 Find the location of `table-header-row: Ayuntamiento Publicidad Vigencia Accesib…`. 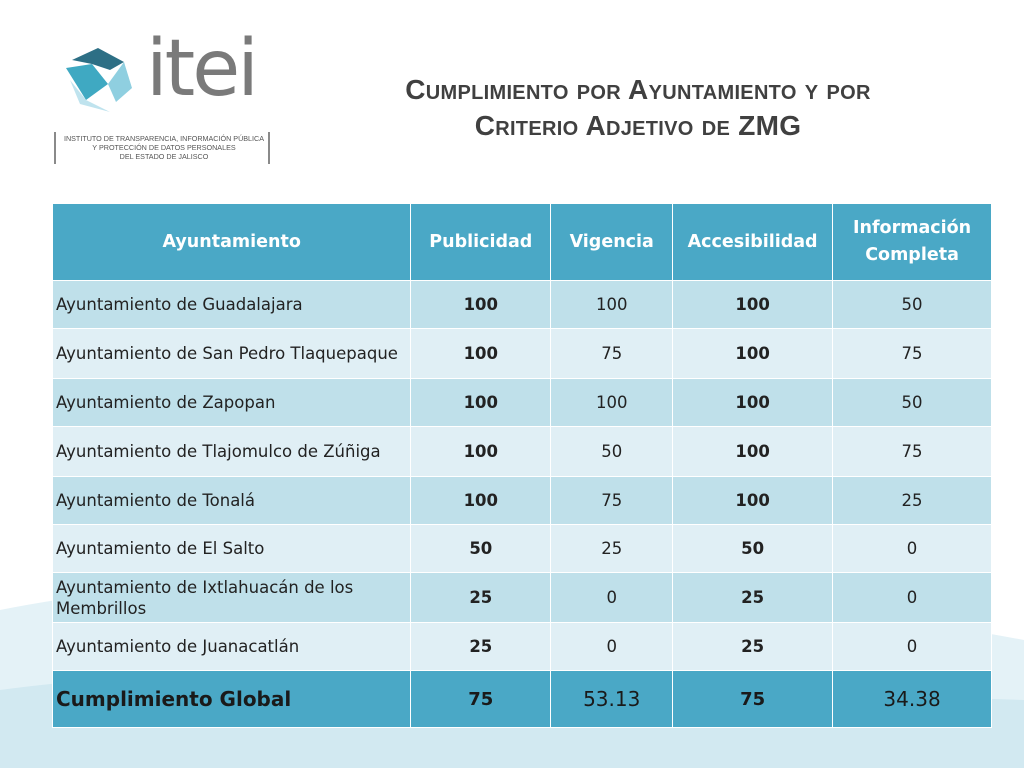

table-header-row: Ayuntamiento Publicidad Vigencia Accesib… is located at coordinates (521, 242).